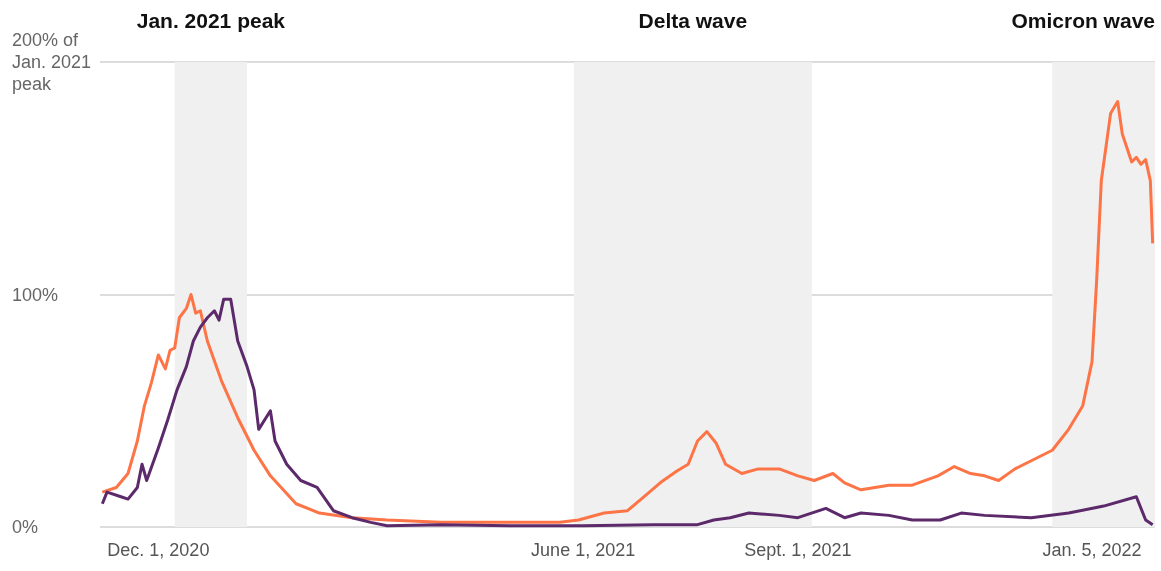  I want to click on band-label: Delta wave, so click(693, 20).